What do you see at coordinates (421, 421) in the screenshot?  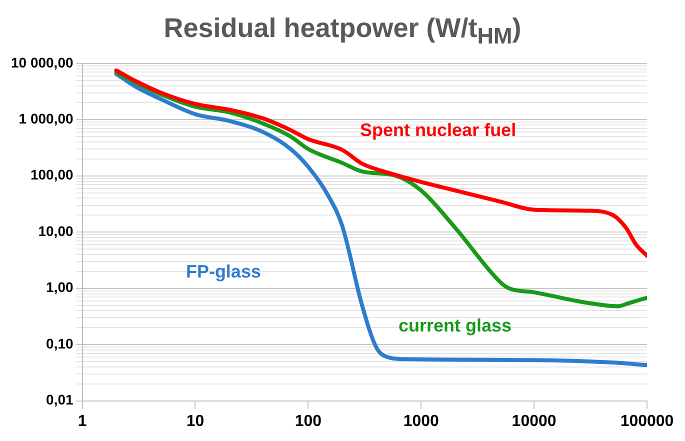 I see `x-tick-label: 1000` at bounding box center [421, 421].